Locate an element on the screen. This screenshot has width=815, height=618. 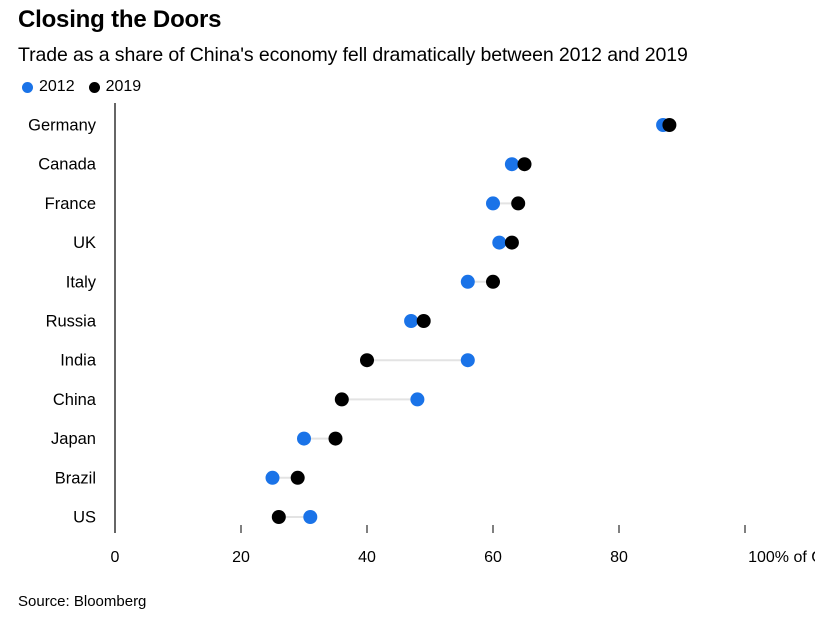
chart-legend: 2012 2019 is located at coordinates (88, 87).